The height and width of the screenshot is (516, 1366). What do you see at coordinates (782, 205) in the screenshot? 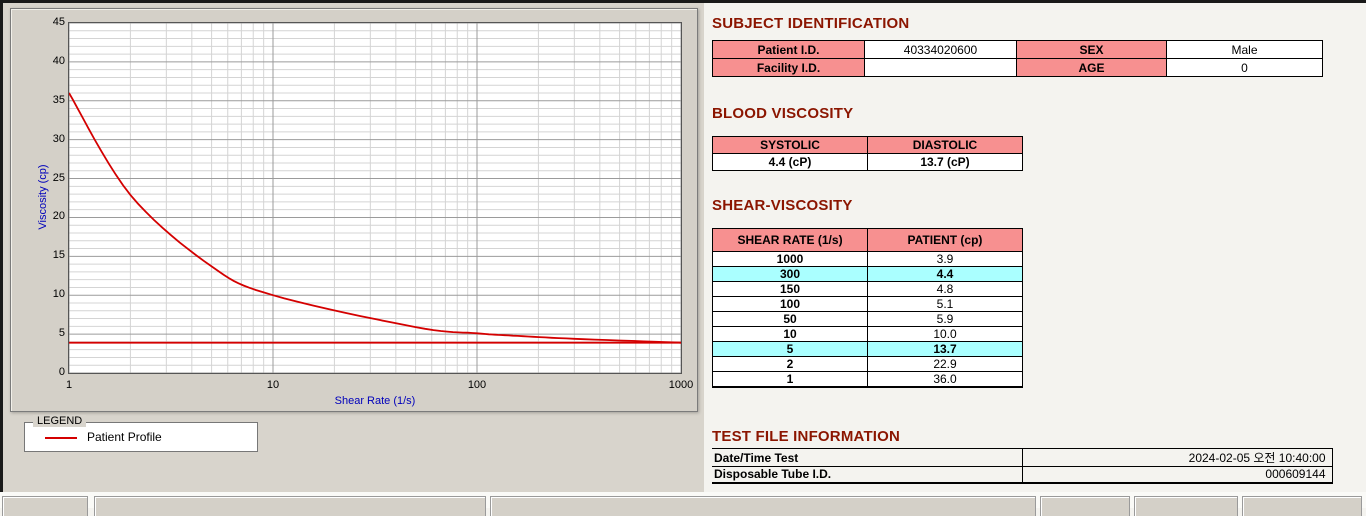
I see `shear-viscosity-title: SHEAR-VISCOSITY` at bounding box center [782, 205].